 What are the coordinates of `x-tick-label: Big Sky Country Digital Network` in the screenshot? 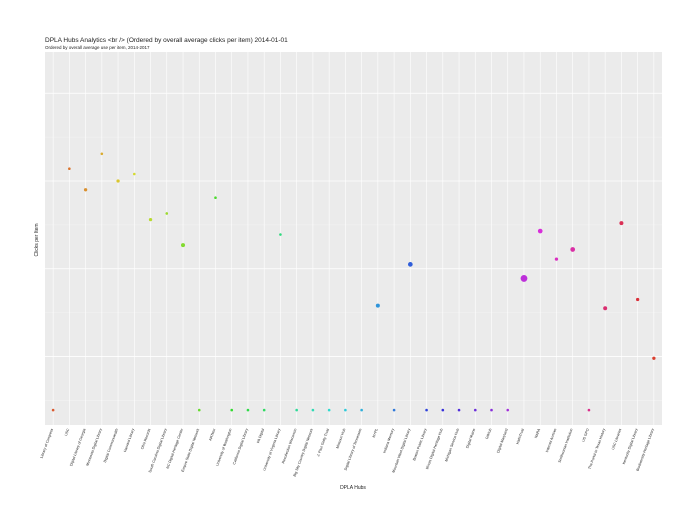 It's located at (303, 452).